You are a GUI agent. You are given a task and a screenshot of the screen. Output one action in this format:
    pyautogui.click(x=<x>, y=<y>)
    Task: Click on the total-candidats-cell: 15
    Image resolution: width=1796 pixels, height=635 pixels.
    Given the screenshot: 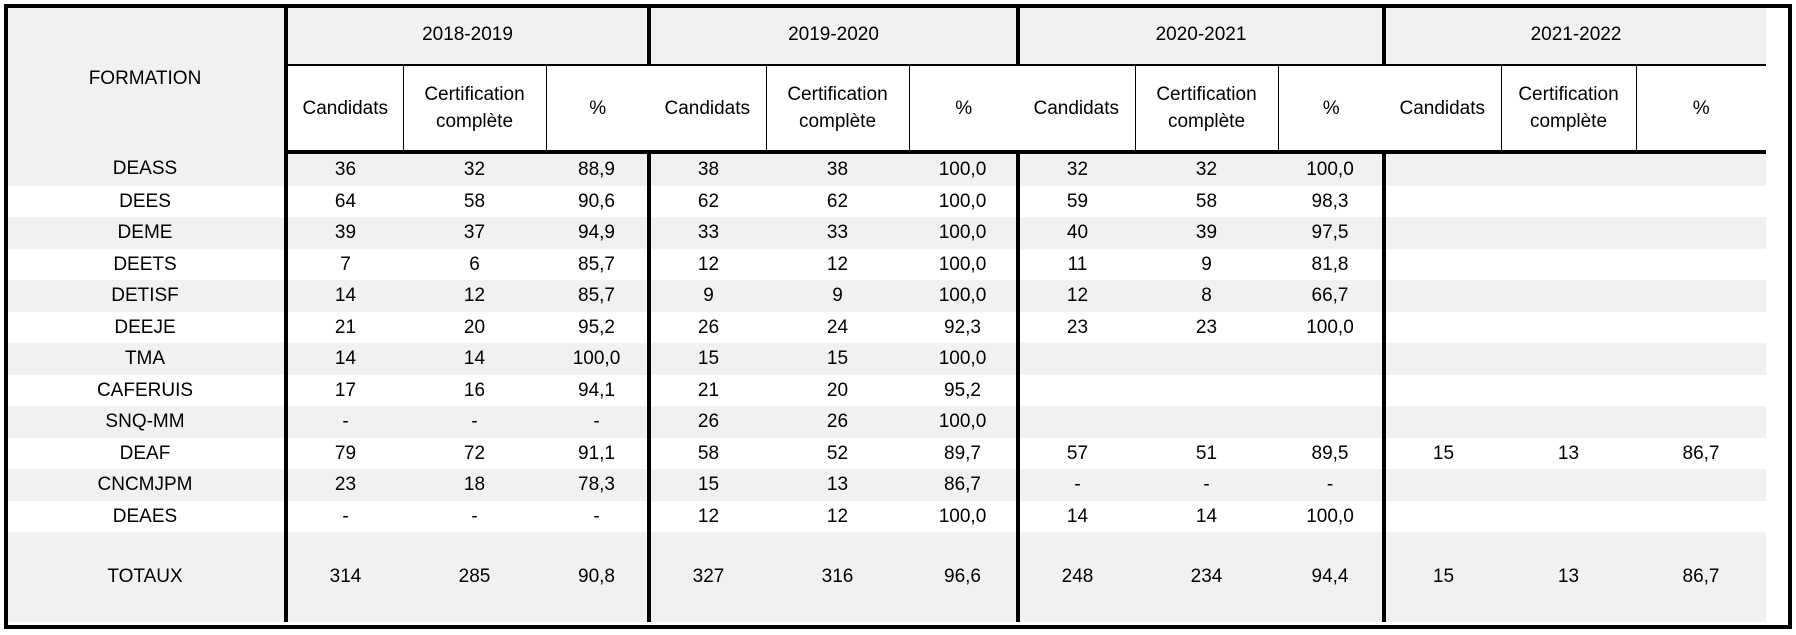 What is the action you would take?
    pyautogui.click(x=1441, y=577)
    